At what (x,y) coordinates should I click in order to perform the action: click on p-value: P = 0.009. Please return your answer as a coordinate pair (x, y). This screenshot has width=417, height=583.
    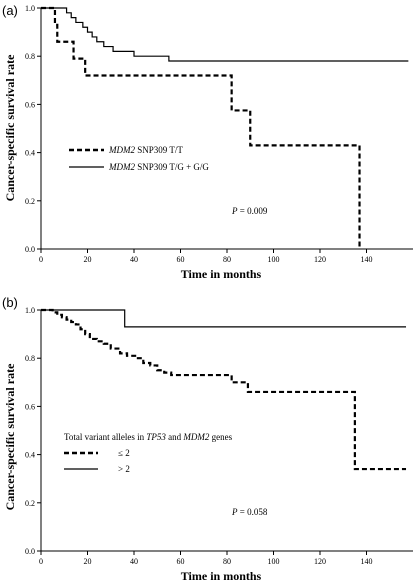
    Looking at the image, I should click on (249, 211).